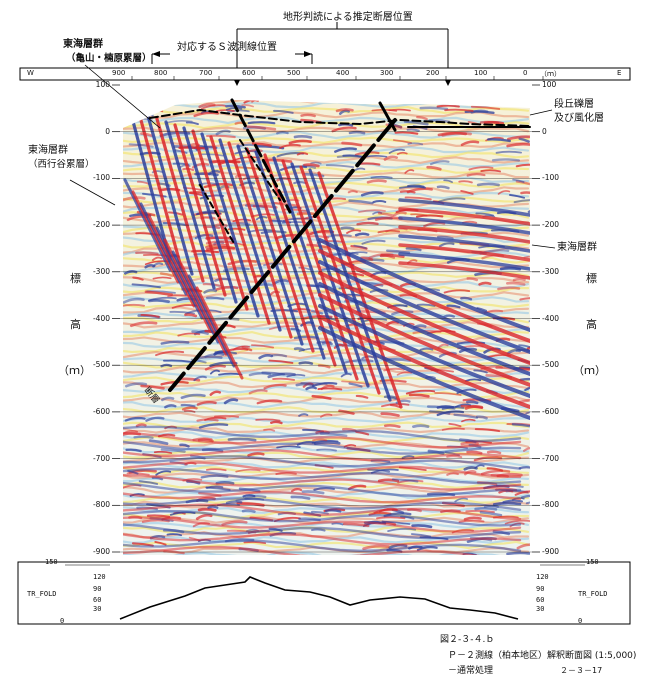 The width and height of the screenshot is (651, 687). I want to click on fold-panel-frame, so click(324, 593).